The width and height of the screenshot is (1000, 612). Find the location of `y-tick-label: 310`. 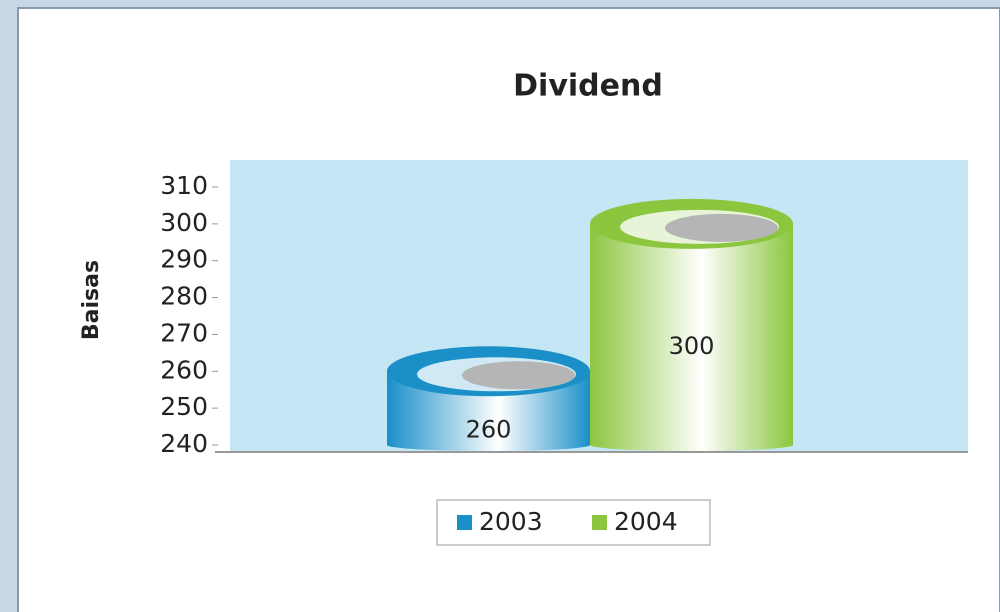

y-tick-label: 310 is located at coordinates (184, 185).